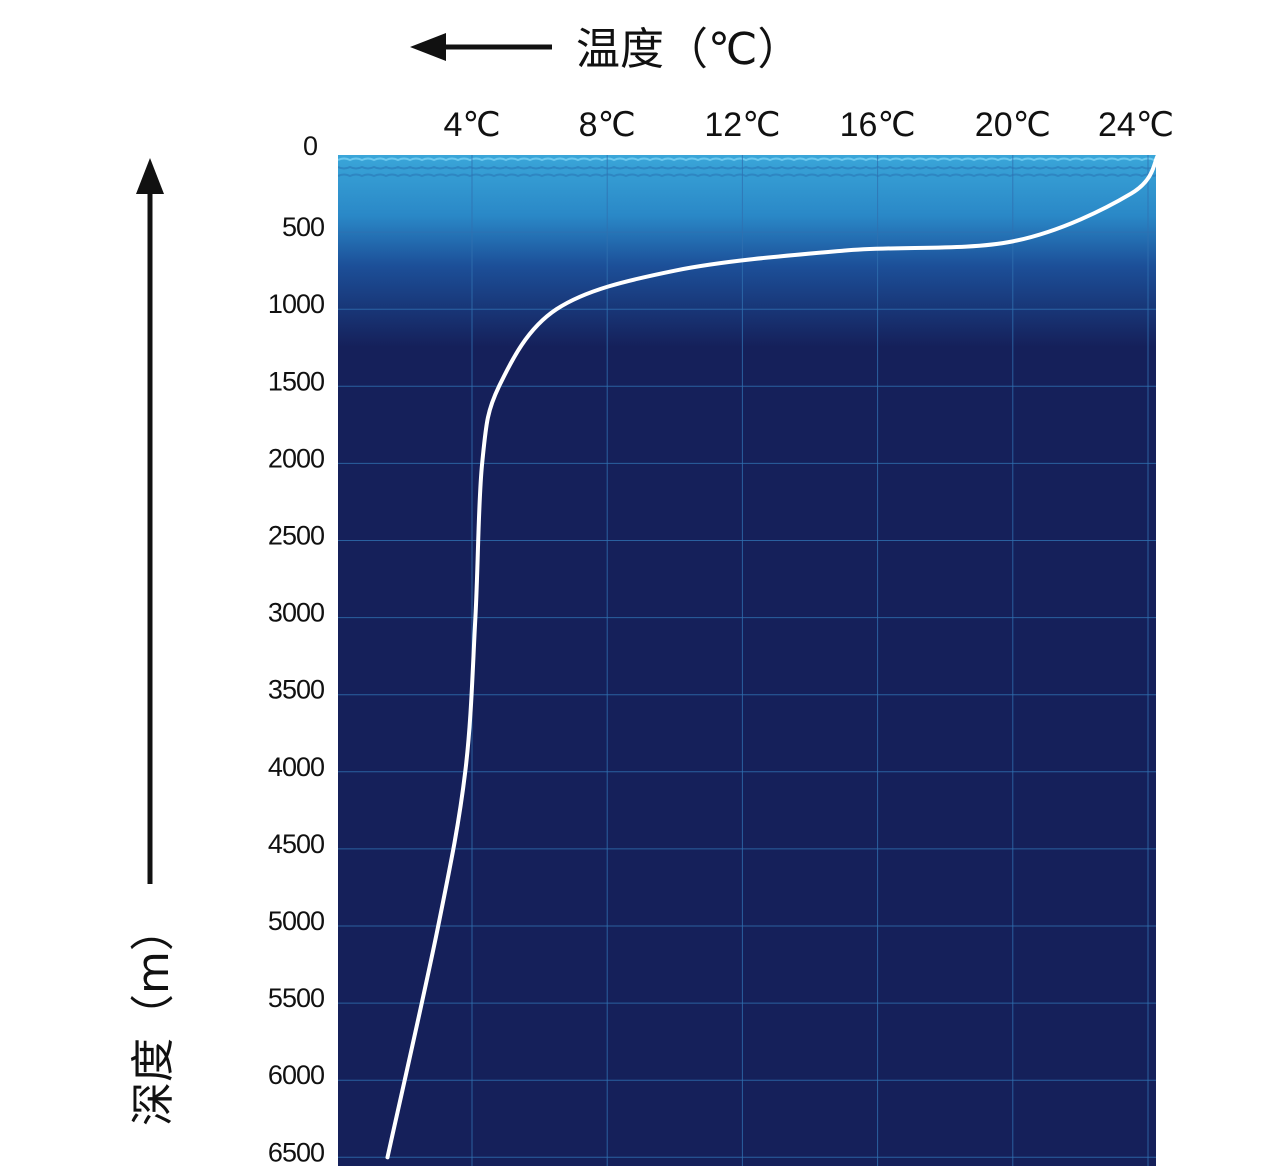 The image size is (1280, 1166). Describe the element at coordinates (150, 176) in the screenshot. I see `y-axis-arrow-head` at that location.